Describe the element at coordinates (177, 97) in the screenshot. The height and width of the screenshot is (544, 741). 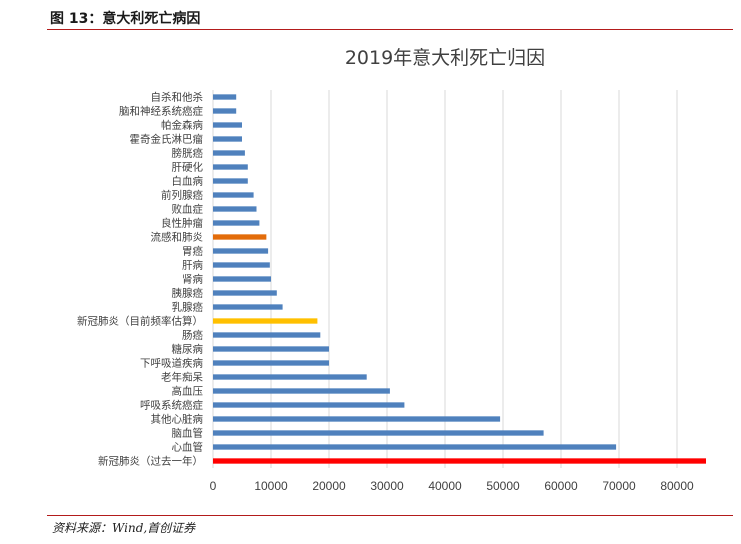
I see `category-label: 自杀和他杀` at that location.